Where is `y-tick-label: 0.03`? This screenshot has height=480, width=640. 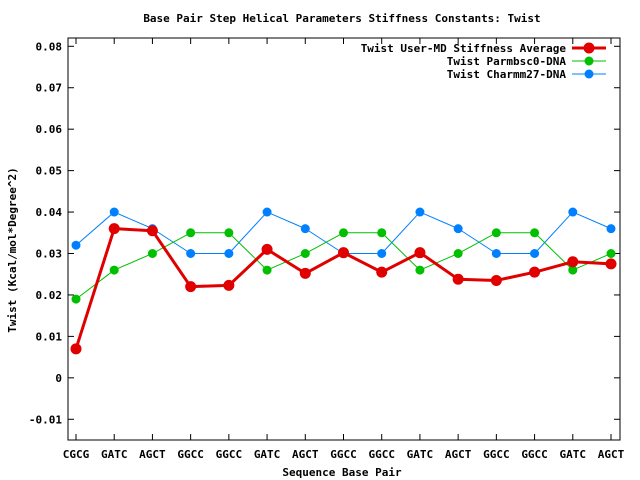
y-tick-label: 0.03 is located at coordinates (49, 254).